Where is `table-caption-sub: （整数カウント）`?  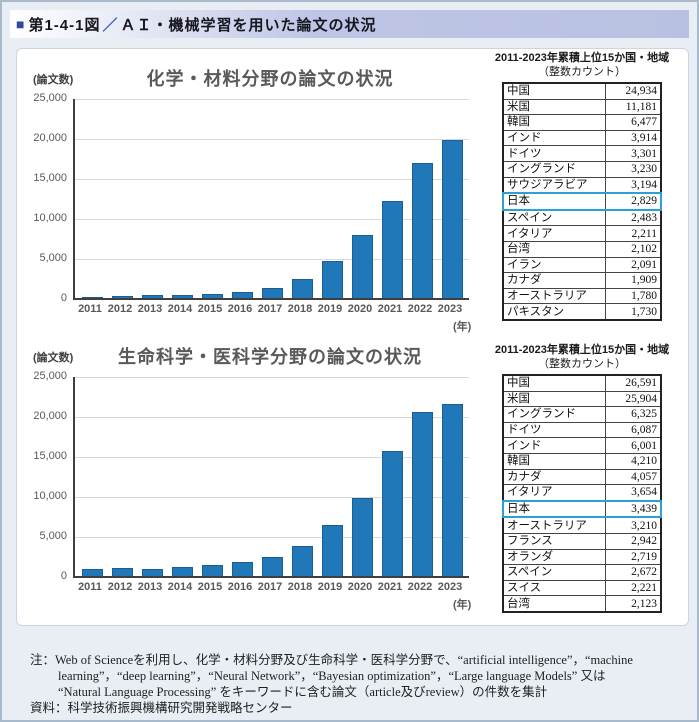 table-caption-sub: （整数カウント） is located at coordinates (582, 364).